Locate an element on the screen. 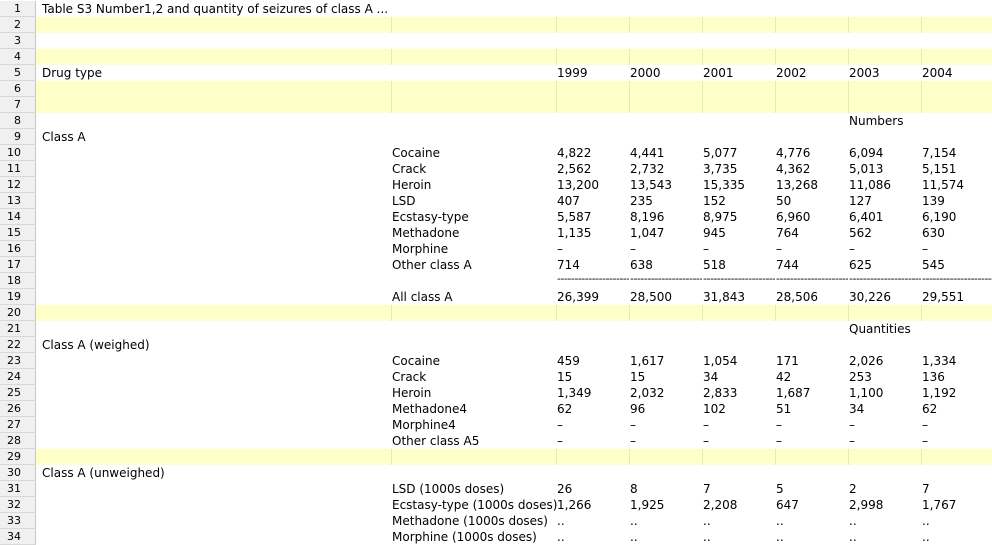 Image resolution: width=992 pixels, height=545 pixels. numbers-row-value-cell-2000: – is located at coordinates (633, 249).